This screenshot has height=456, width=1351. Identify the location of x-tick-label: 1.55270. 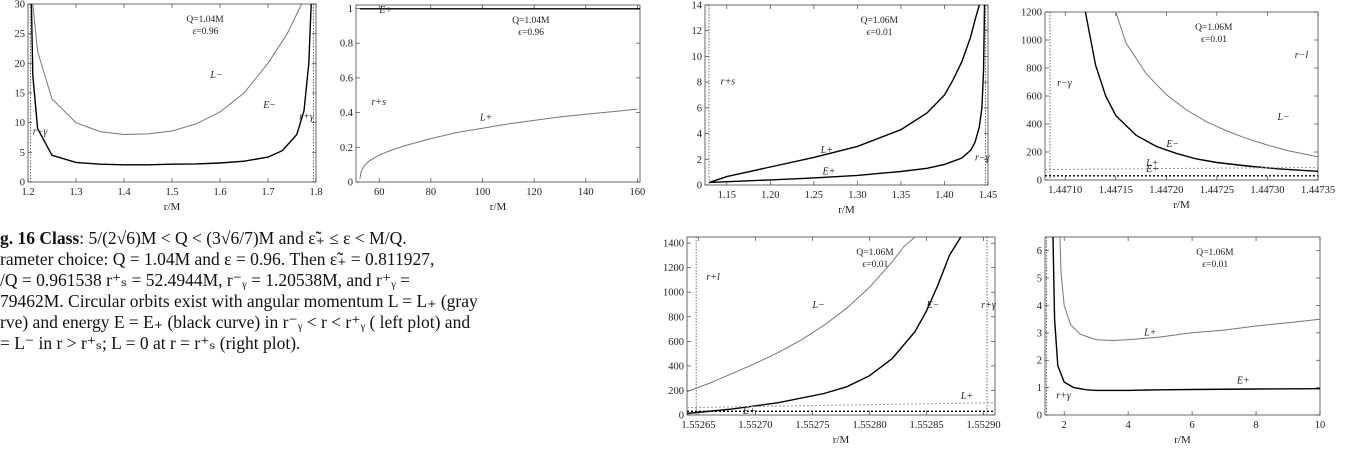
(755, 425).